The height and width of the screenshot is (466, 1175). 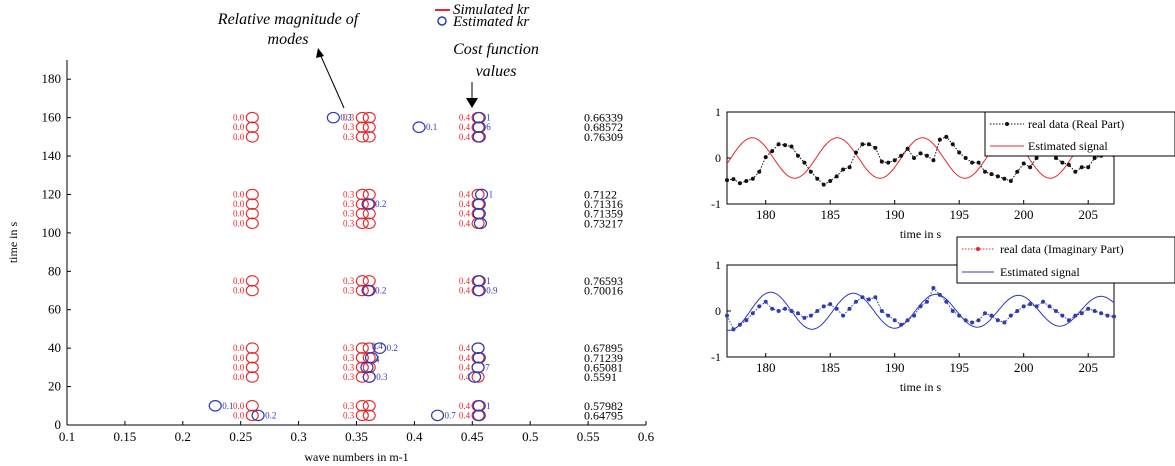 What do you see at coordinates (52, 155) in the screenshot?
I see `main-y-tick-label: 140` at bounding box center [52, 155].